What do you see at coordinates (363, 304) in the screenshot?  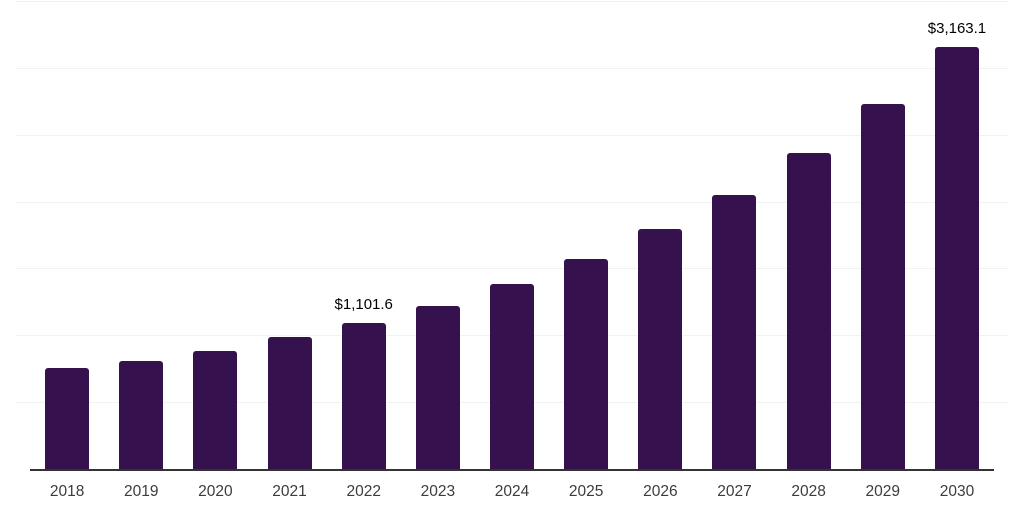 I see `bar-value-label: $1,101.6` at bounding box center [363, 304].